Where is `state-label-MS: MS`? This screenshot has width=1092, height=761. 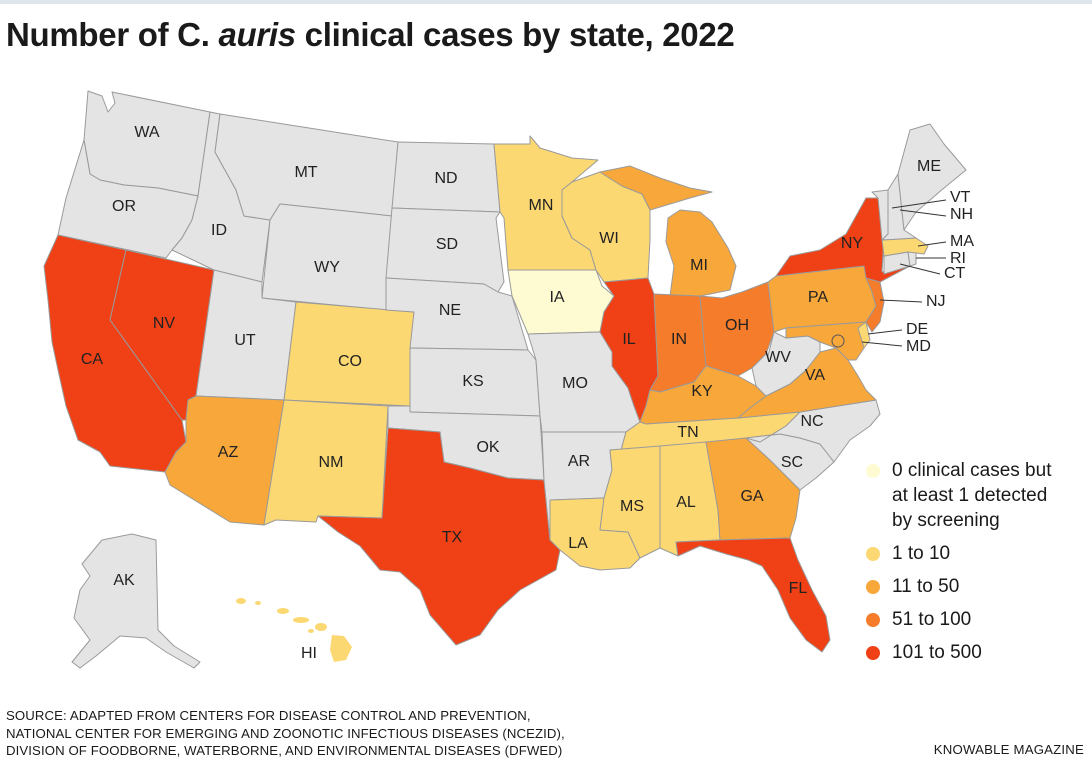 state-label-MS: MS is located at coordinates (632, 506).